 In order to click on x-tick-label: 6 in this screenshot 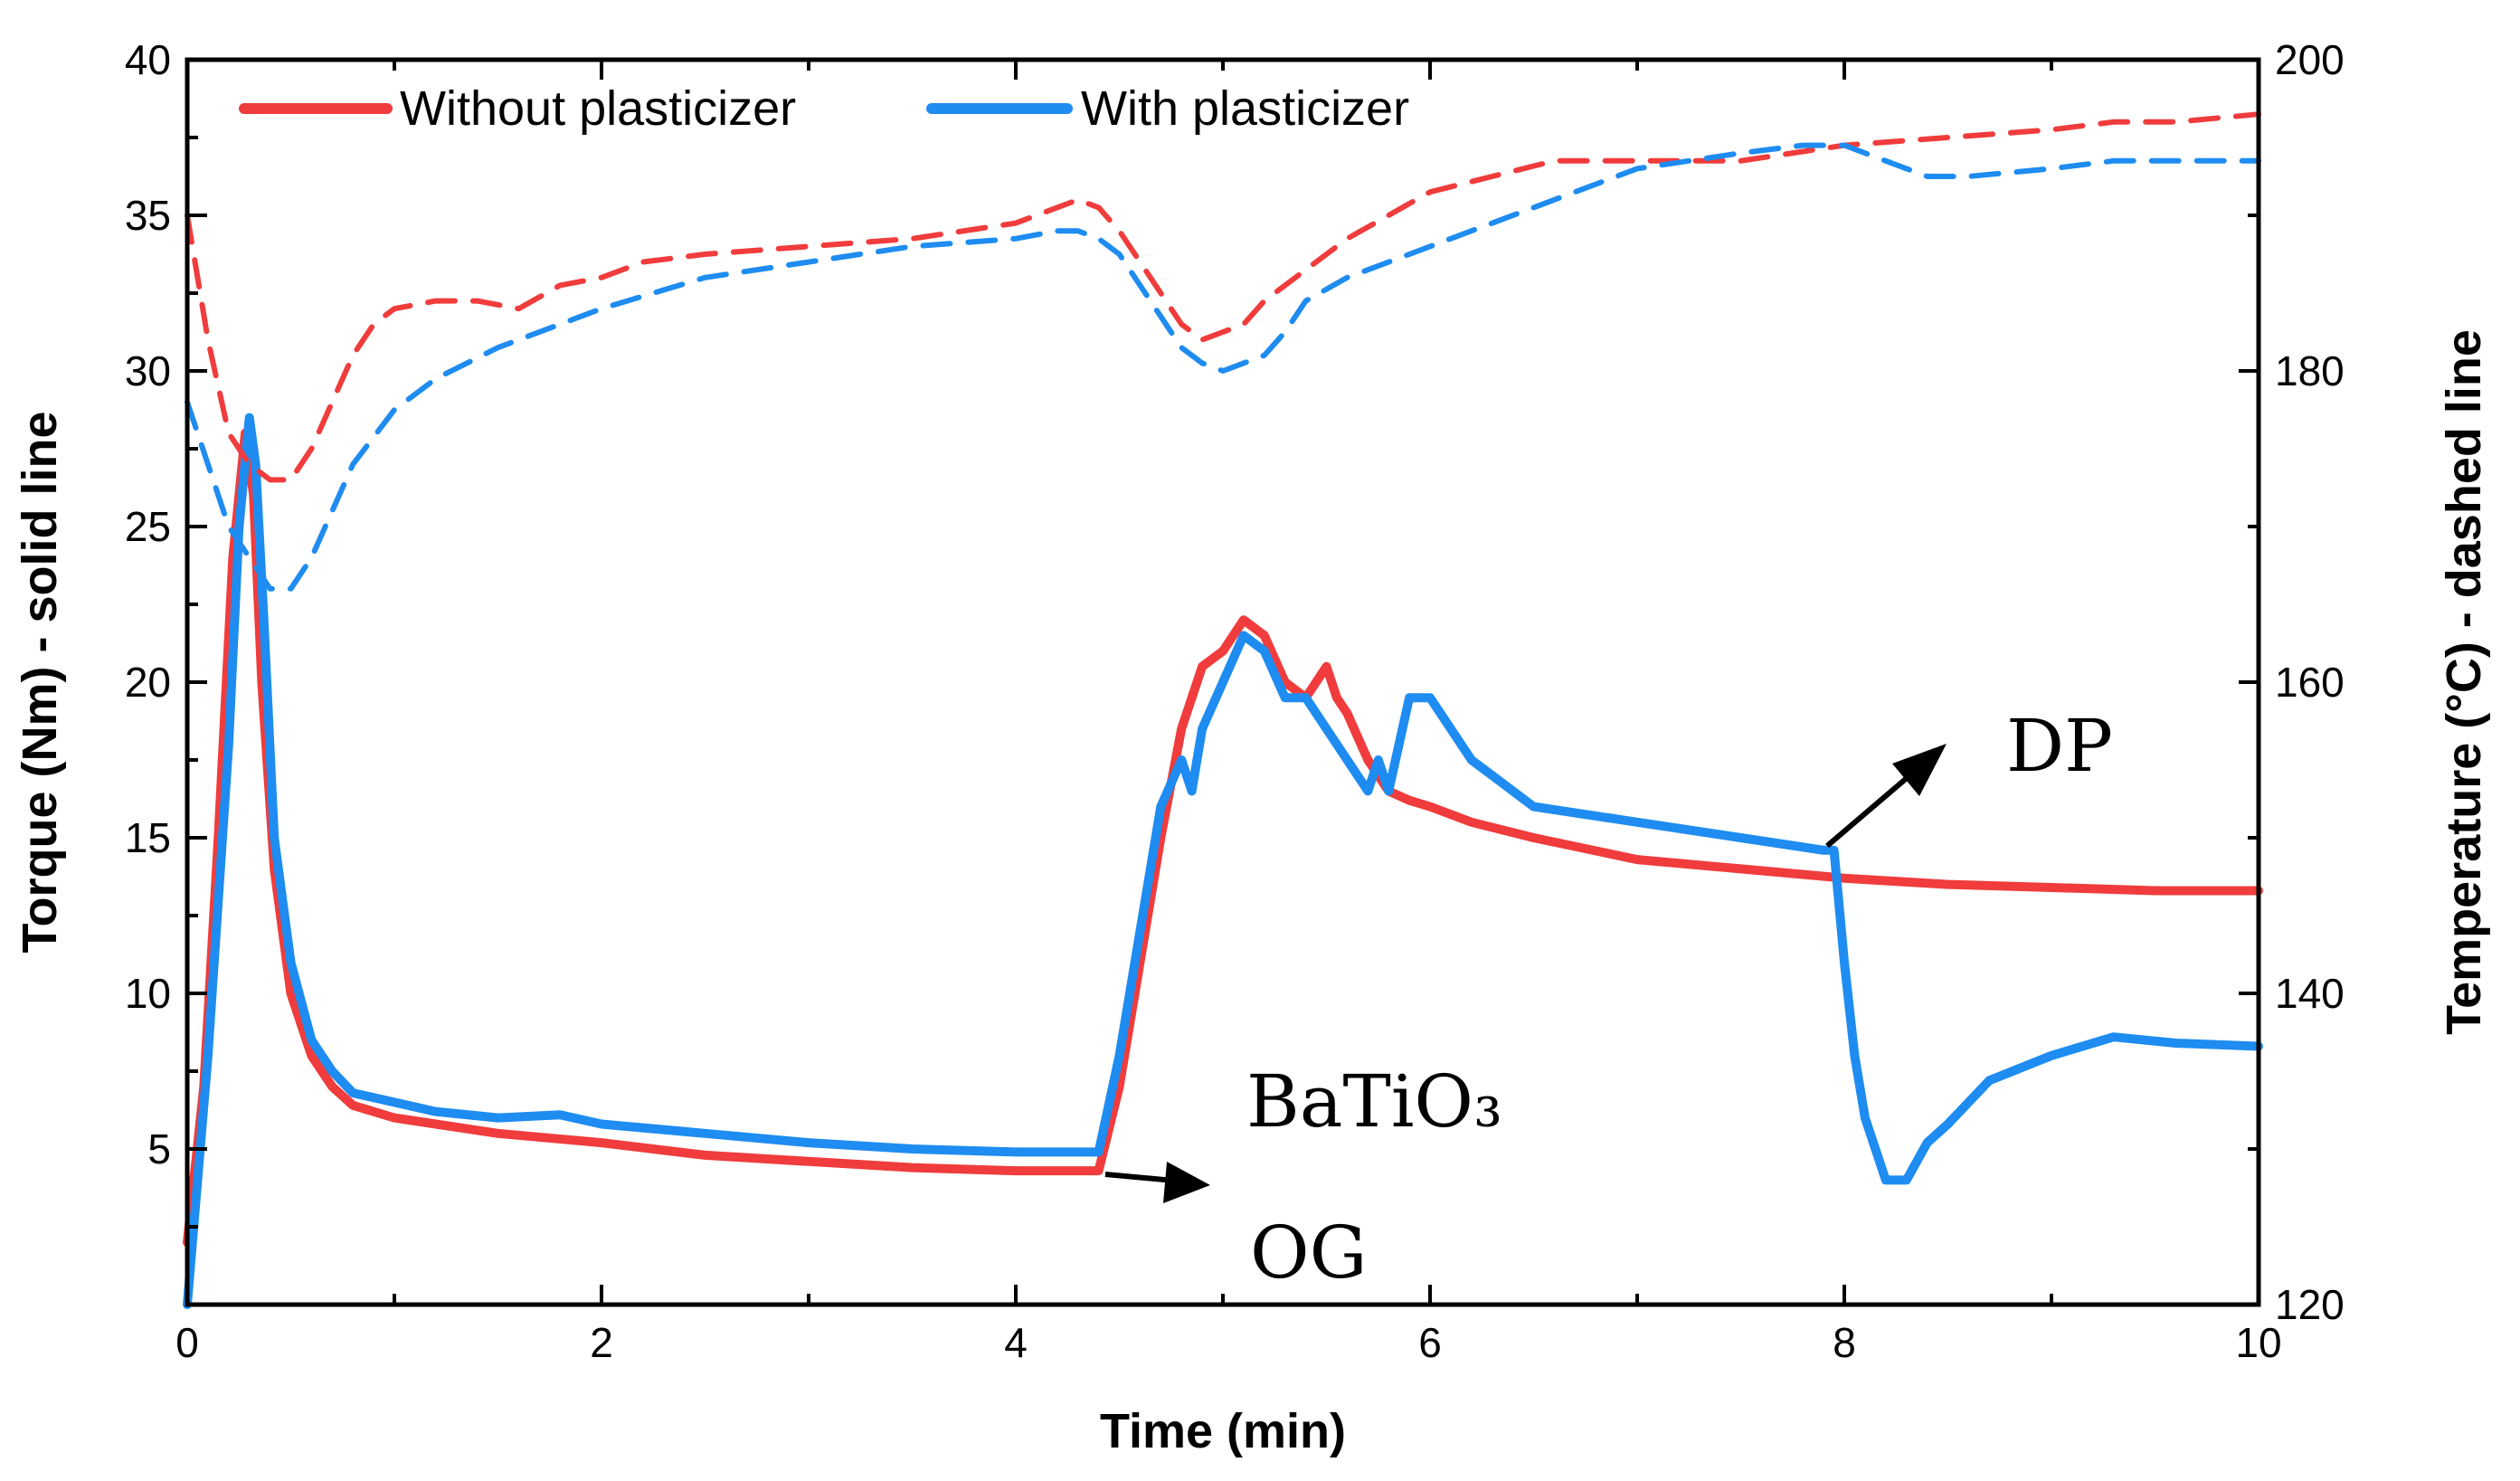, I will do `click(1430, 1342)`.